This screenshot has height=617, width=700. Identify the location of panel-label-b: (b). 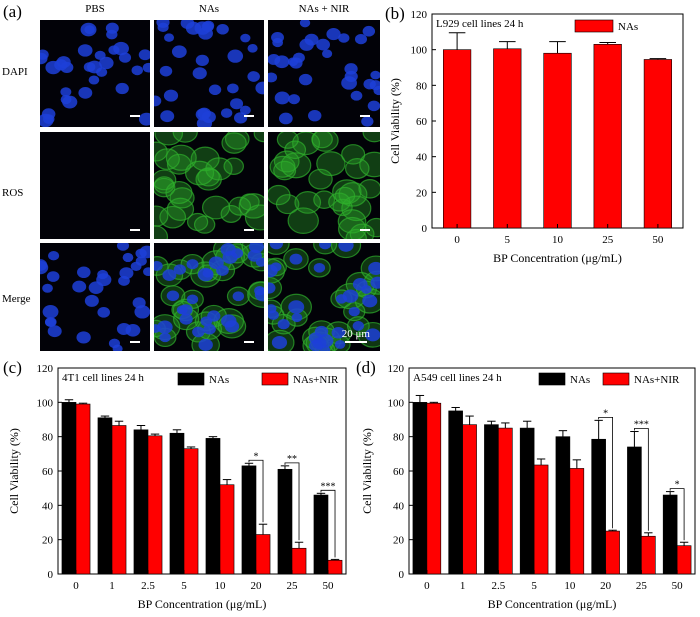
(395, 13).